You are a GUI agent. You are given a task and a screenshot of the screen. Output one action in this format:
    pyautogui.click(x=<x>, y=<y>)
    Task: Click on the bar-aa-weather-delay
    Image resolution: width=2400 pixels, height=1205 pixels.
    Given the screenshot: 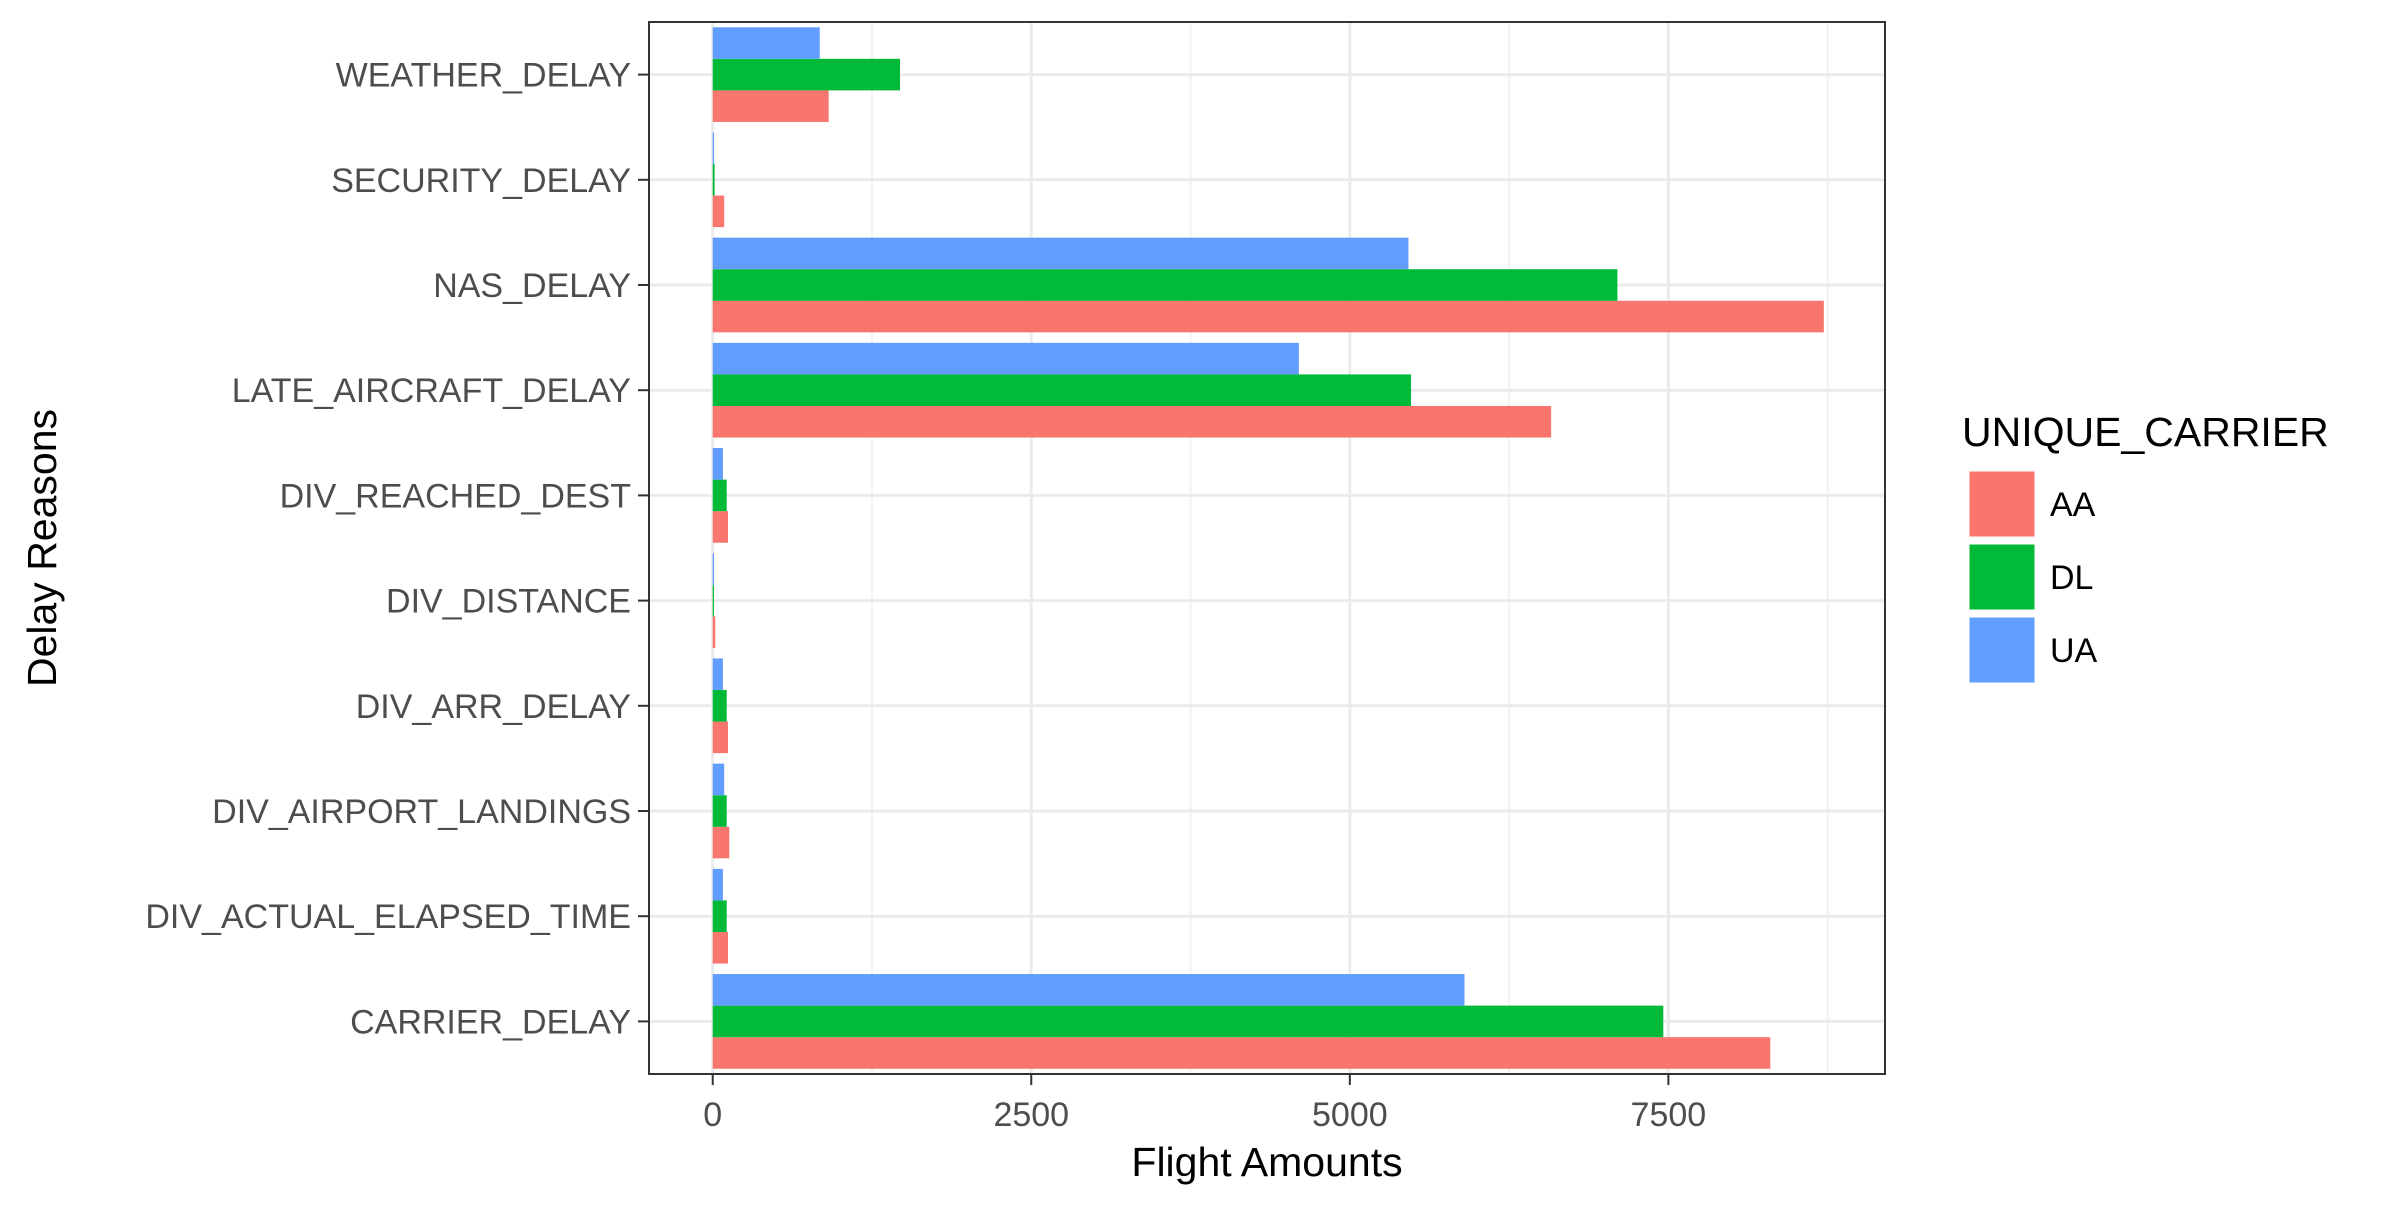 What is the action you would take?
    pyautogui.click(x=770, y=106)
    